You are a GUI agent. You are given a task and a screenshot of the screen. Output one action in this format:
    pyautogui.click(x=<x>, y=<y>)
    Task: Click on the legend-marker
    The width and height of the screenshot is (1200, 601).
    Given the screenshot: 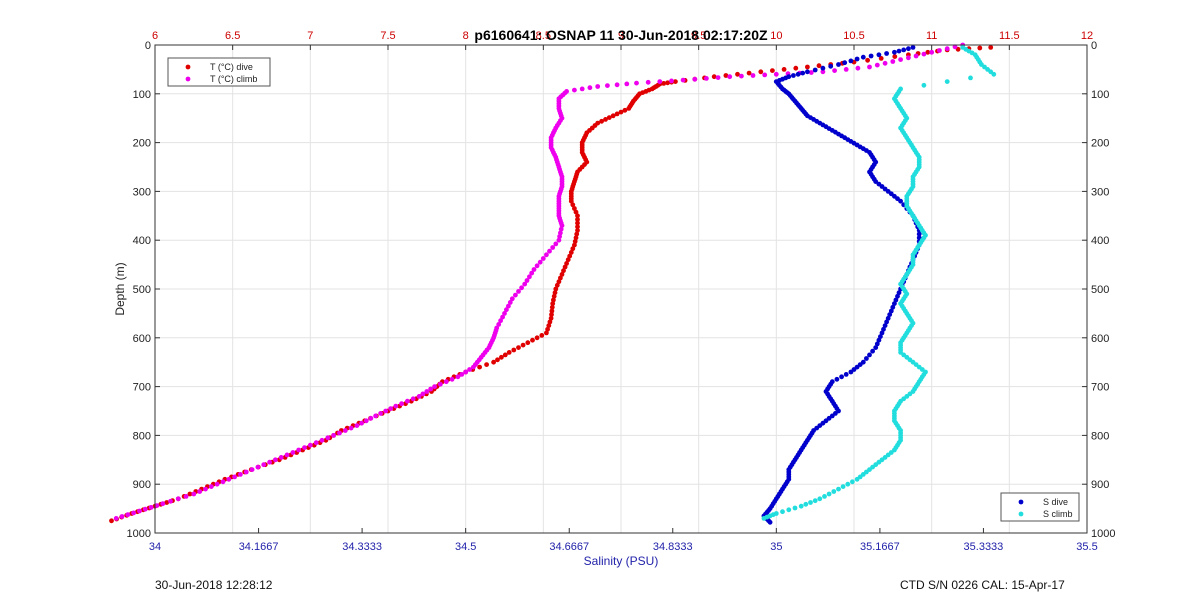 What is the action you would take?
    pyautogui.click(x=1021, y=514)
    